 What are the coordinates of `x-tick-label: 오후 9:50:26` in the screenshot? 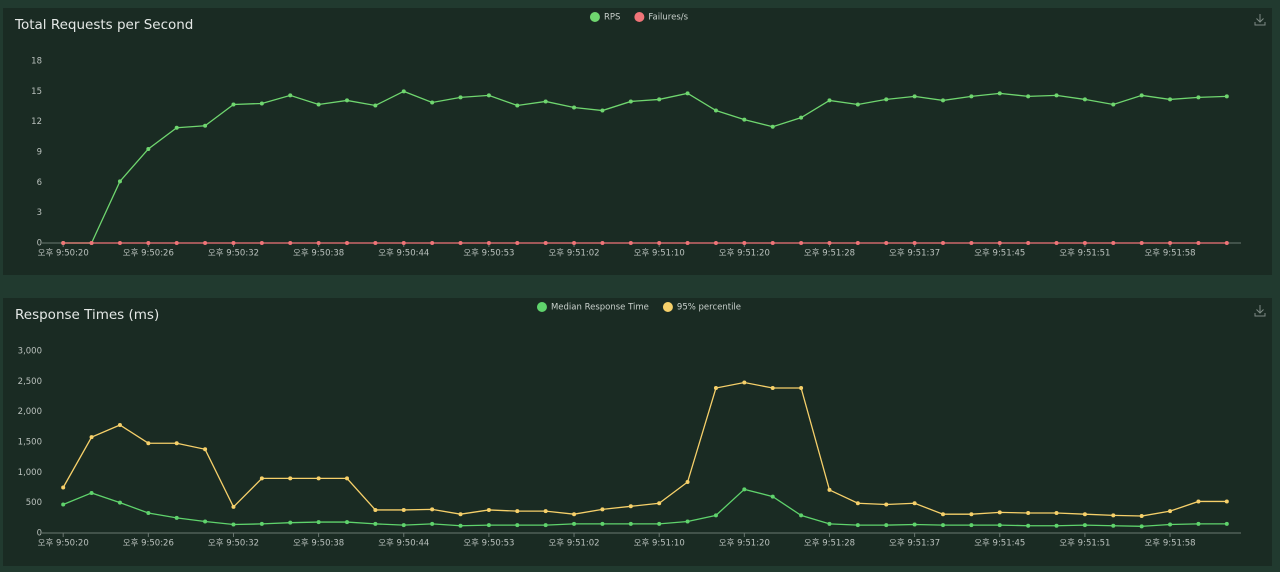 It's located at (148, 254).